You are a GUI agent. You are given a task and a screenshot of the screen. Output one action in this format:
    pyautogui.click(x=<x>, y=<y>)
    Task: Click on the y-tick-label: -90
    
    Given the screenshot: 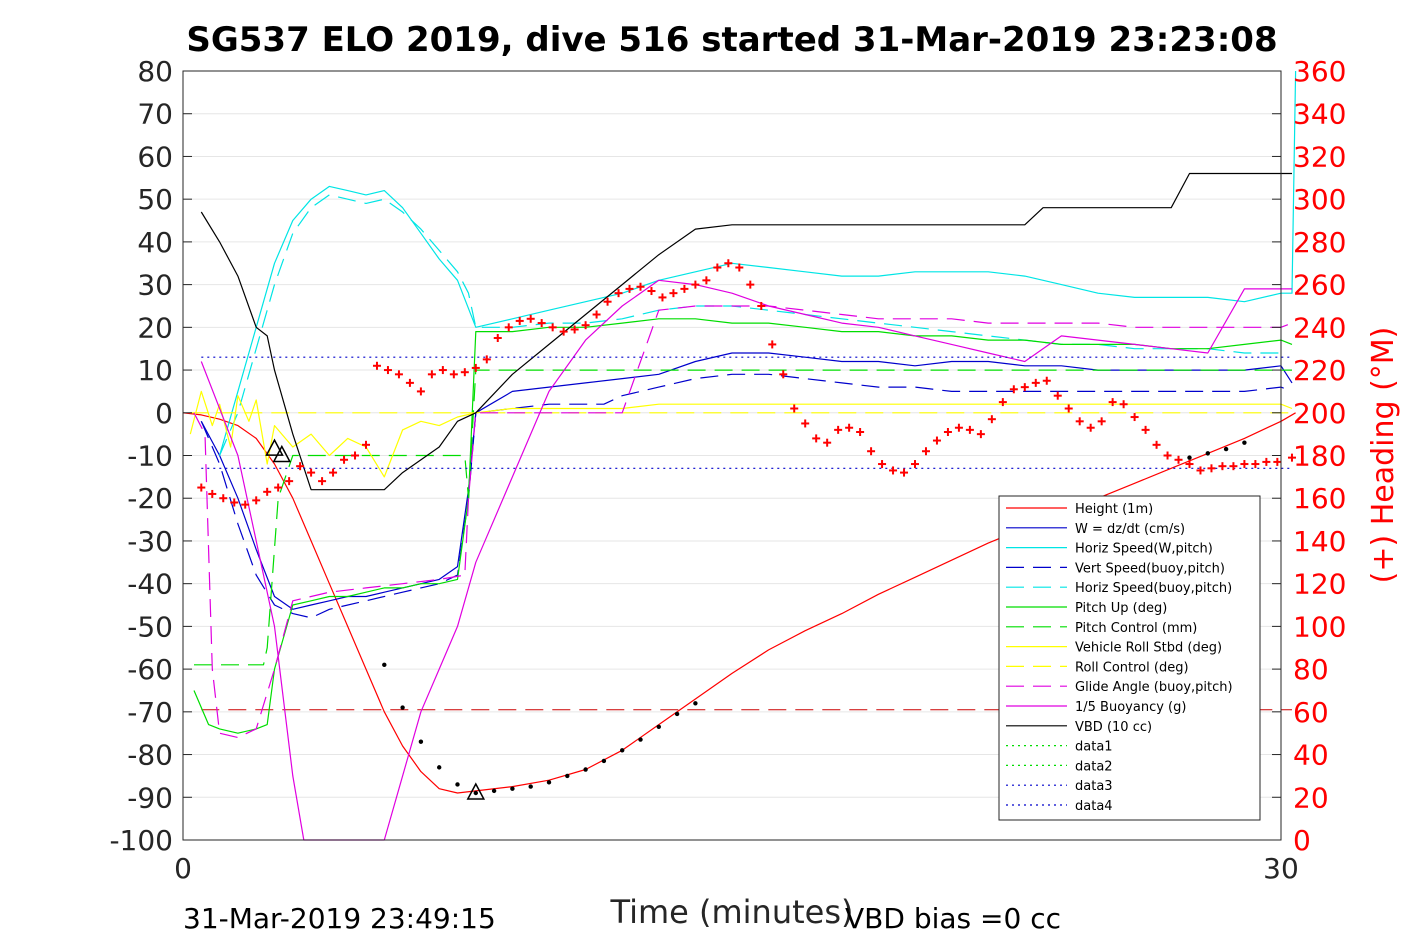 What is the action you would take?
    pyautogui.click(x=150, y=797)
    